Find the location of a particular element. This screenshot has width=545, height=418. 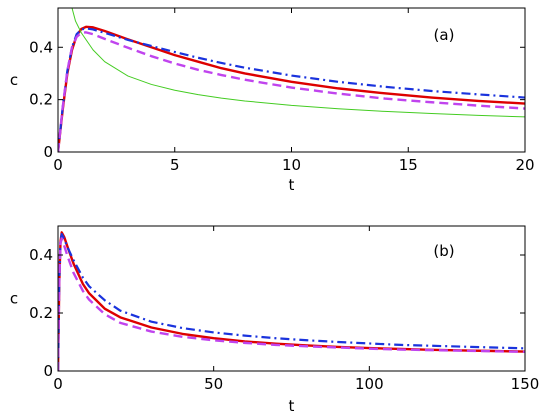

x-tick-label: 15 is located at coordinates (408, 165).